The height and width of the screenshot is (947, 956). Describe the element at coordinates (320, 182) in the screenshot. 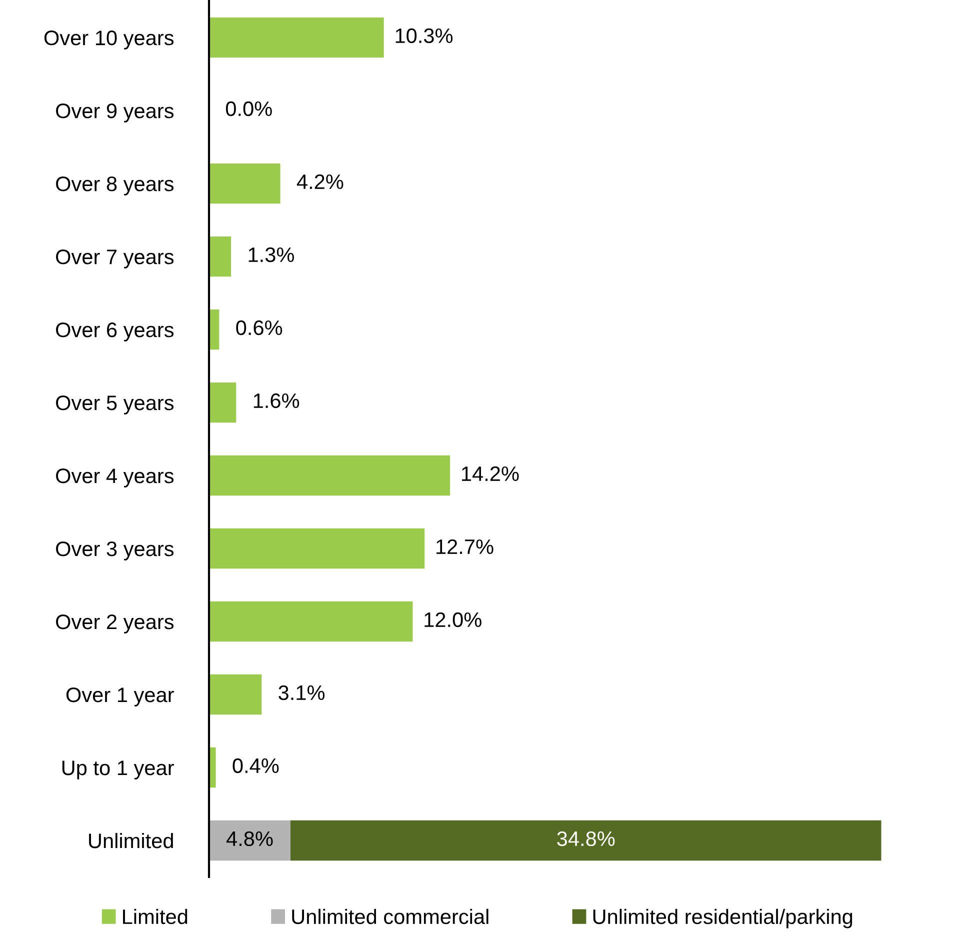

I see `data-label: 4.2%` at that location.